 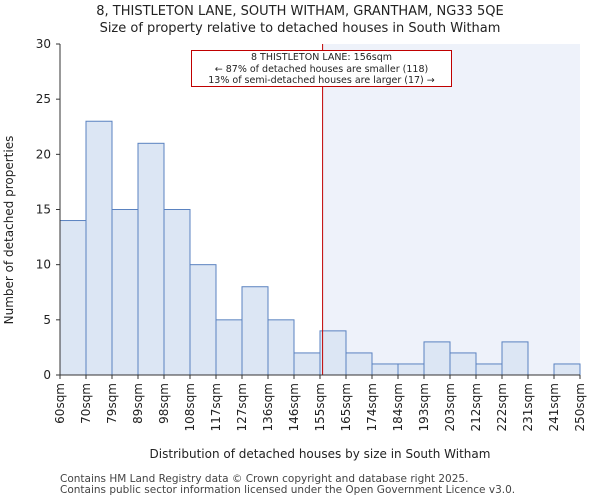 What do you see at coordinates (242, 407) in the screenshot?
I see `x-tick-label: 127sqm` at bounding box center [242, 407].